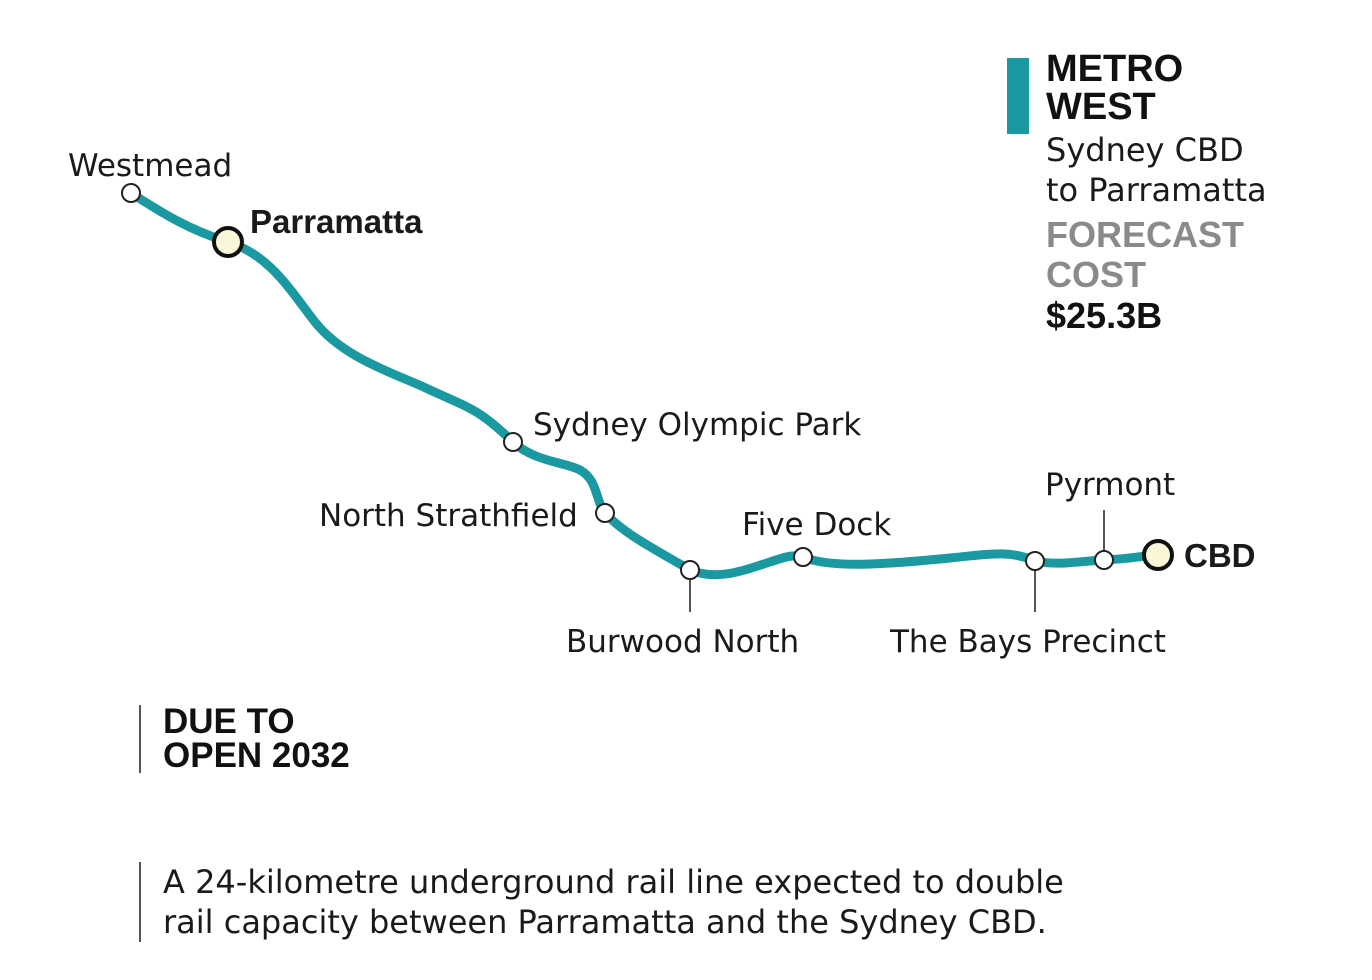  What do you see at coordinates (1220, 555) in the screenshot?
I see `station-label-cbd: CBD` at bounding box center [1220, 555].